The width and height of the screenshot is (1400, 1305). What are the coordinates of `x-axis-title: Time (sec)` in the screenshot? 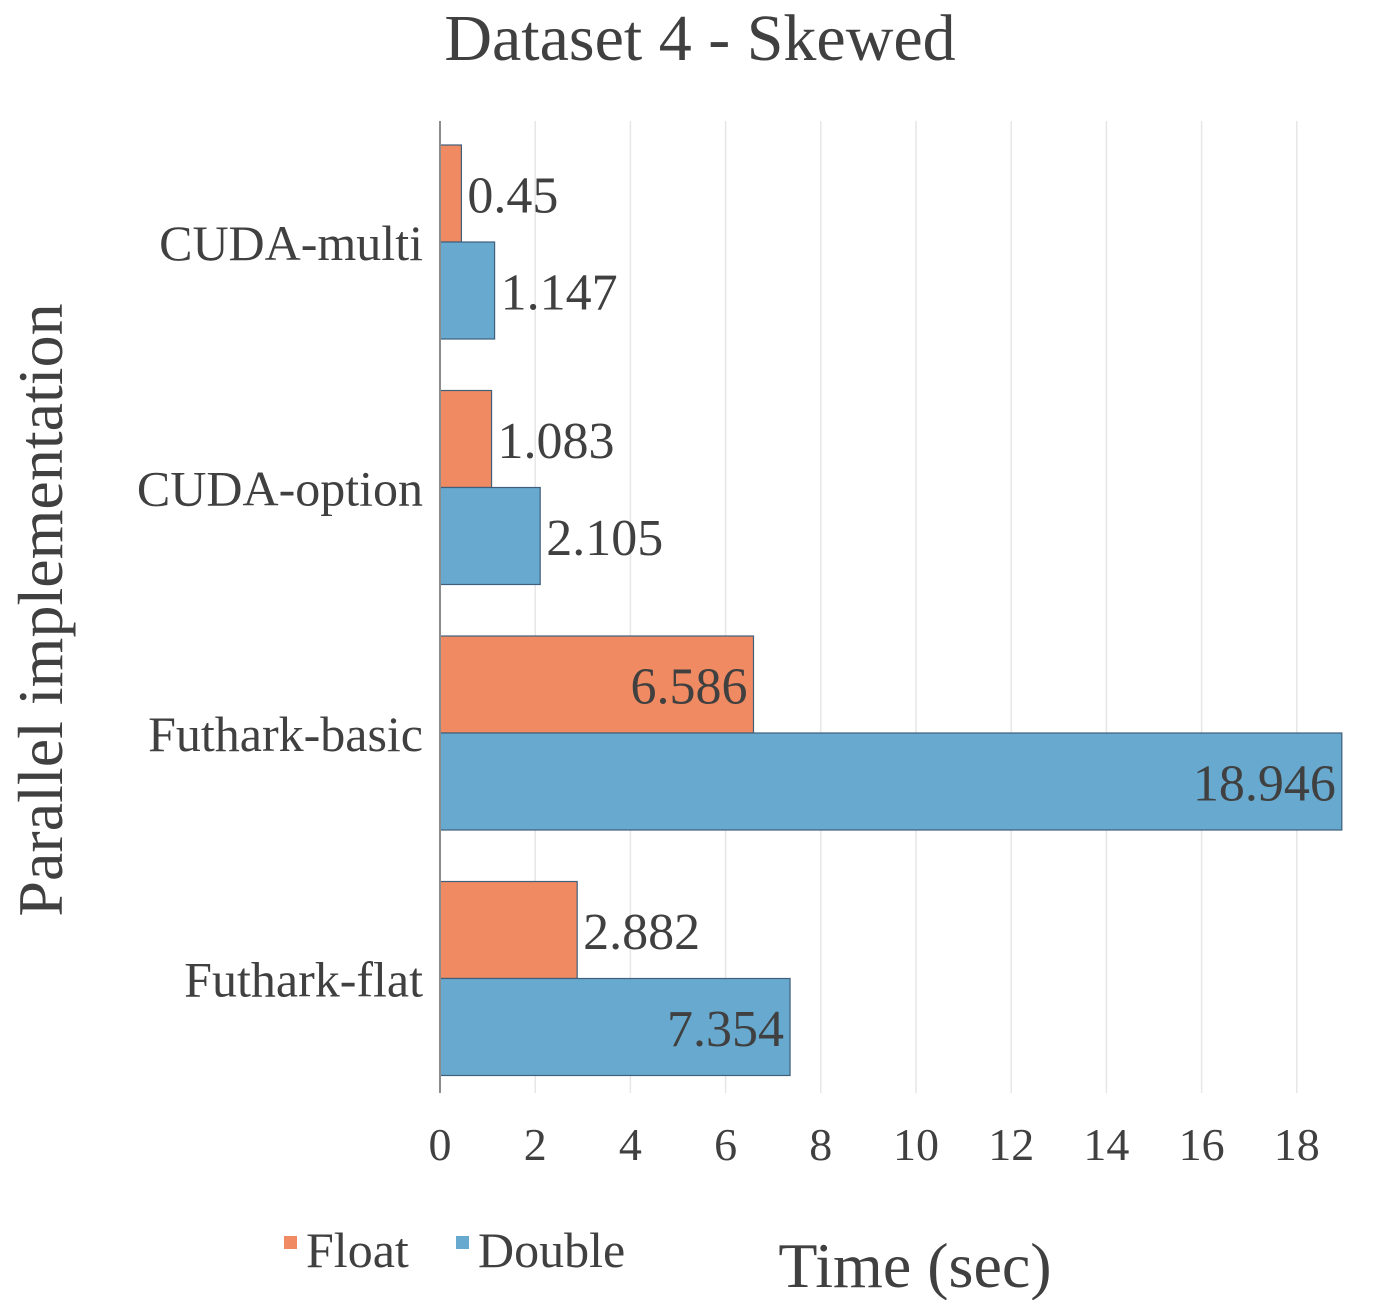 It's located at (914, 1265).